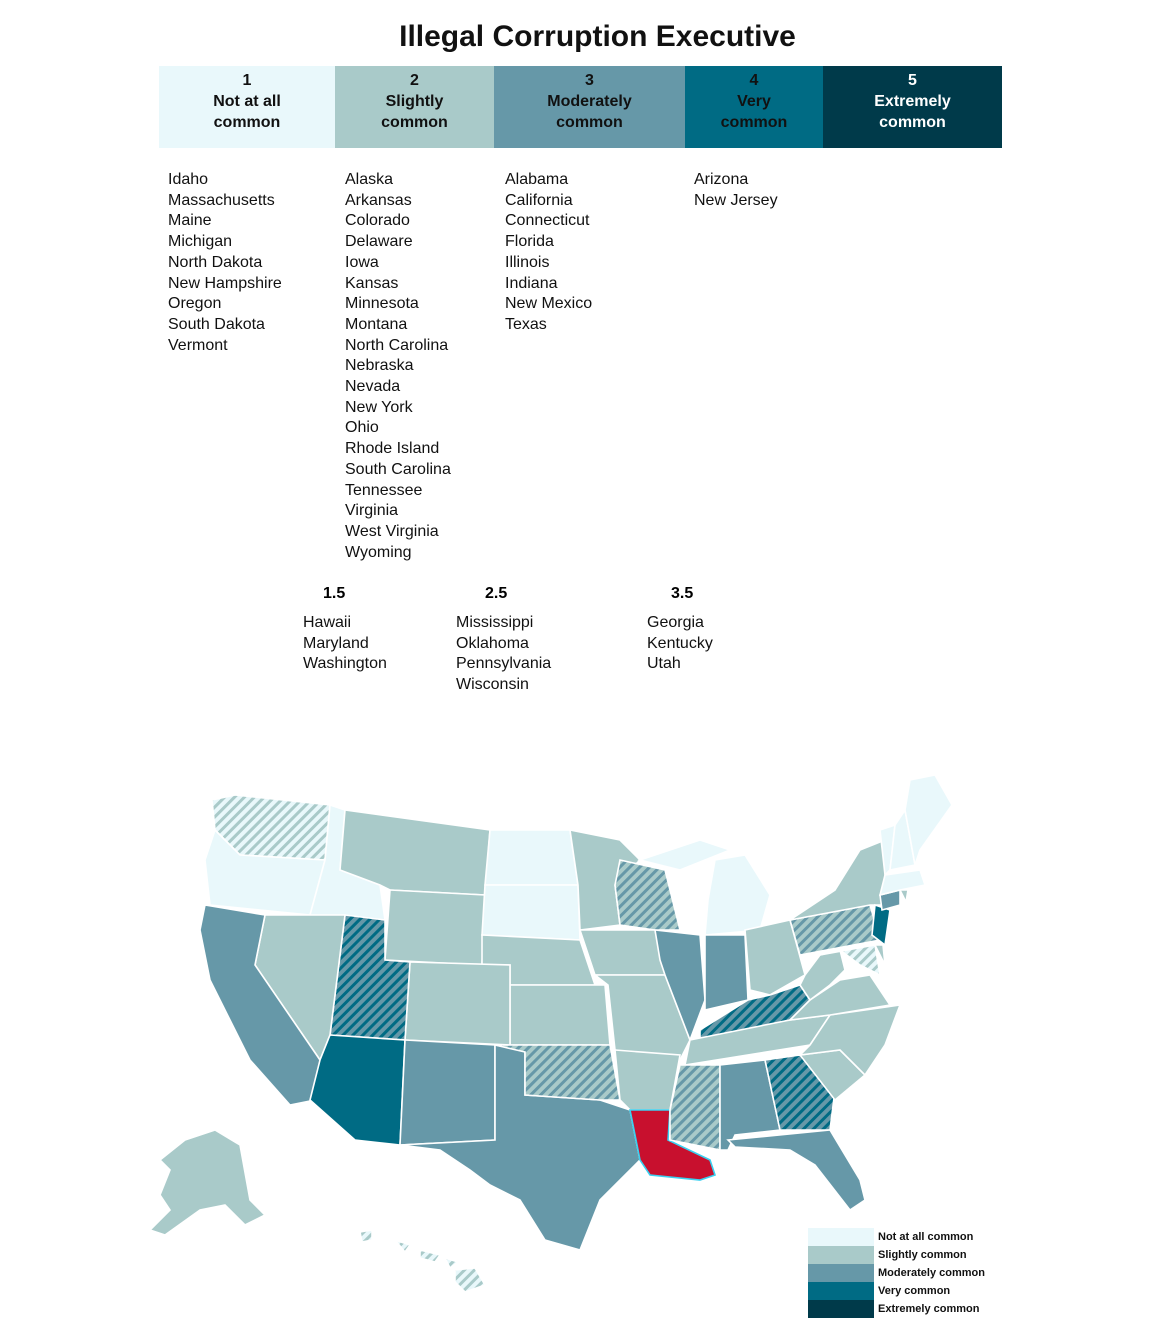  What do you see at coordinates (414, 101) in the screenshot?
I see `category-line1: Slightly` at bounding box center [414, 101].